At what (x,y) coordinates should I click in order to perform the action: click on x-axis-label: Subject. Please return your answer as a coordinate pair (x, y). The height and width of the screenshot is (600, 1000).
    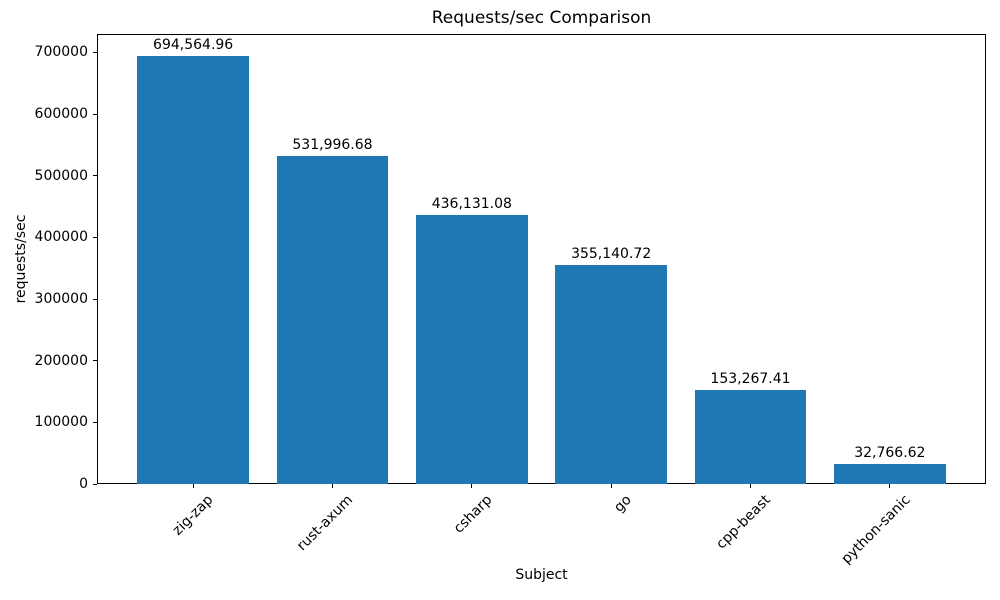
    Looking at the image, I should click on (541, 575).